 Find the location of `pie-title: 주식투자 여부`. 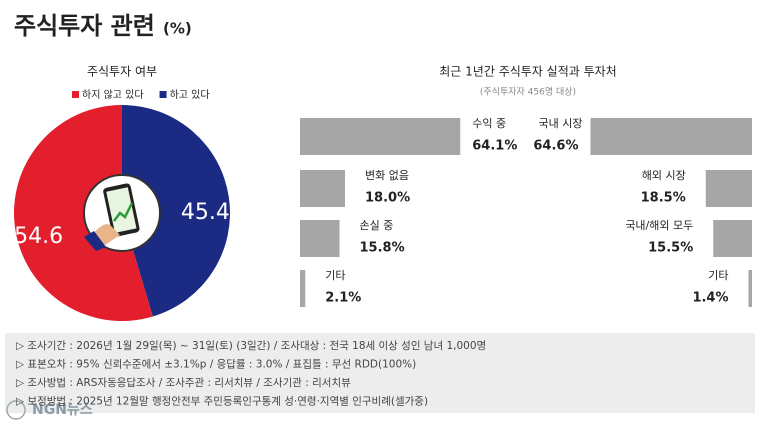

pie-title: 주식투자 여부 is located at coordinates (122, 72).